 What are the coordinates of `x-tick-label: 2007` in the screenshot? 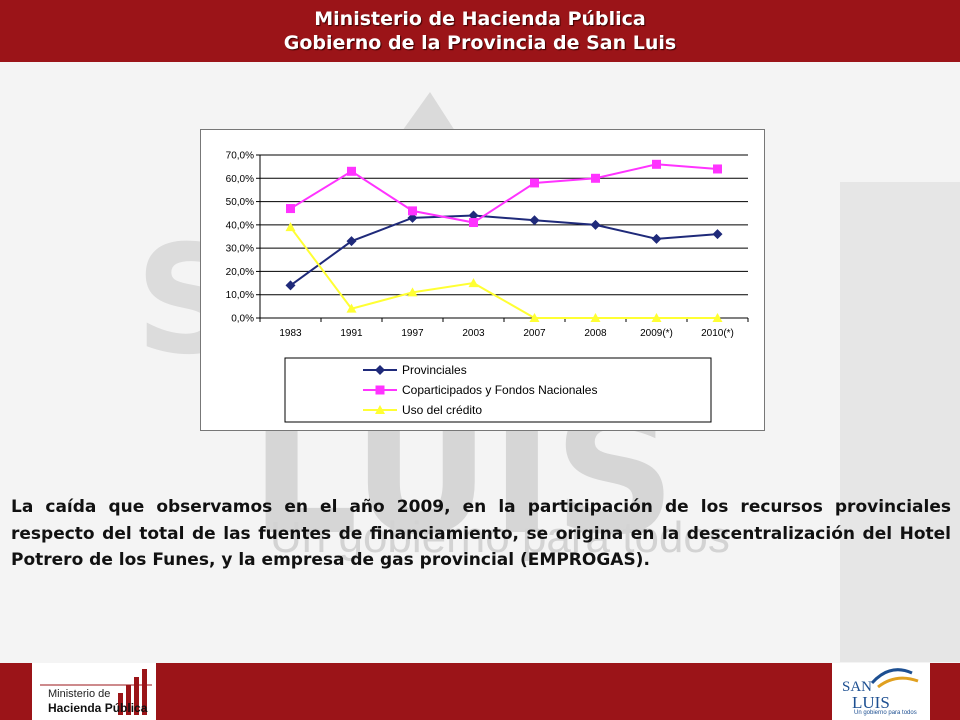 It's located at (534, 333).